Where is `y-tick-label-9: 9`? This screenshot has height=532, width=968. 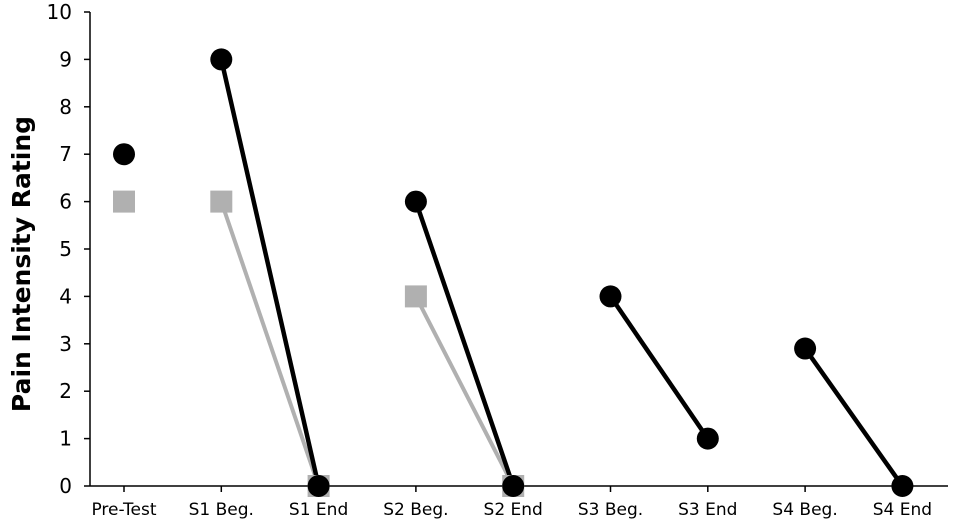 y-tick-label-9: 9 is located at coordinates (65, 59).